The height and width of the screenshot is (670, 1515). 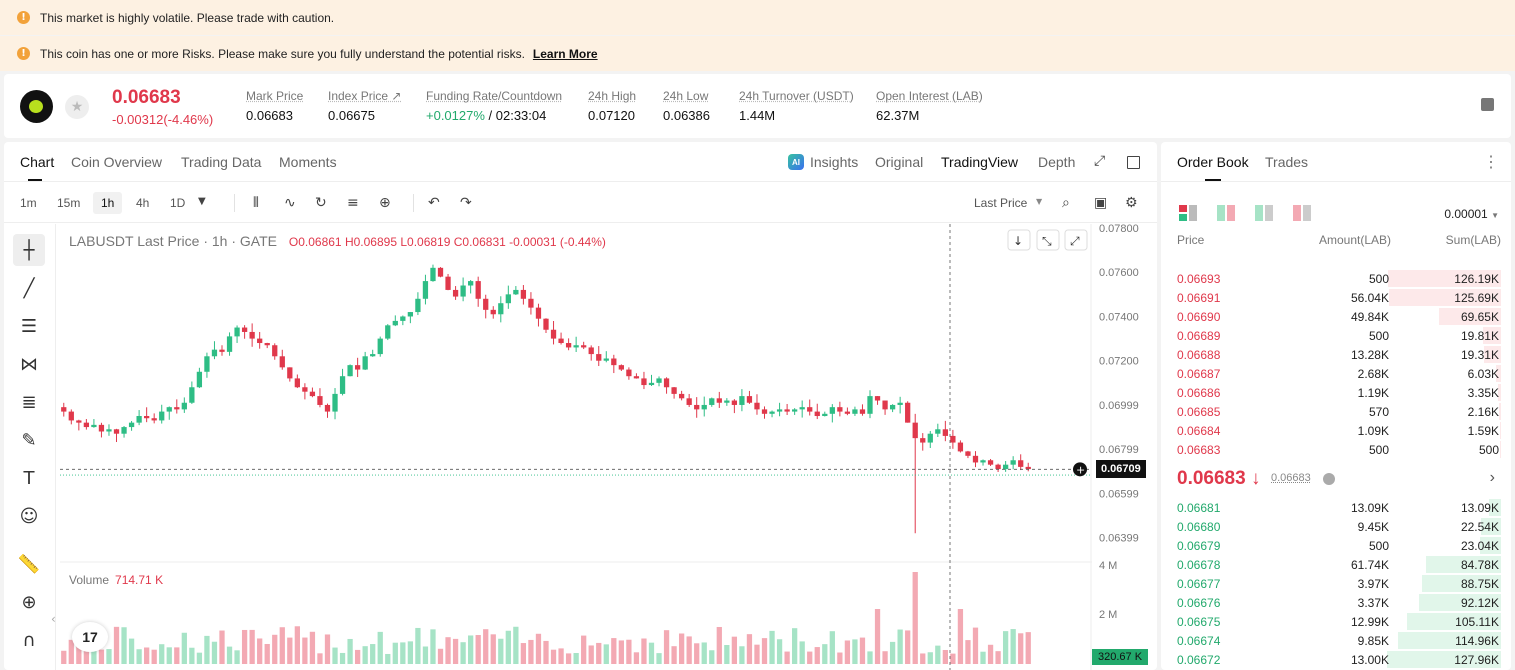 I want to click on tab-coin-overview: Coin Overview, so click(x=117, y=162).